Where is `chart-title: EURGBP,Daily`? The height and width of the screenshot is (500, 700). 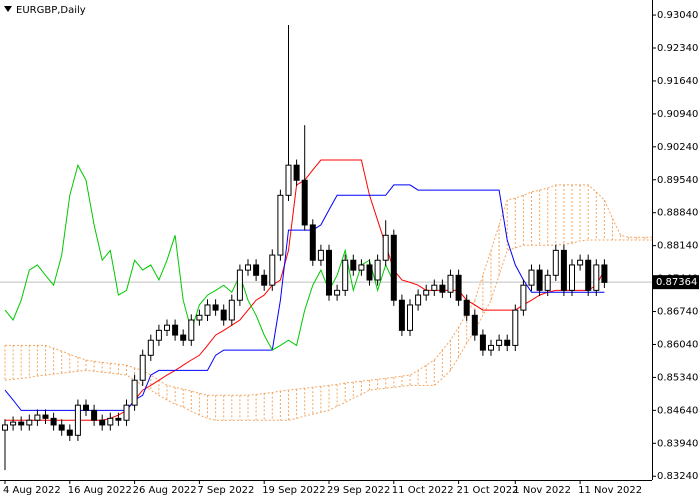 chart-title: EURGBP,Daily is located at coordinates (51, 10).